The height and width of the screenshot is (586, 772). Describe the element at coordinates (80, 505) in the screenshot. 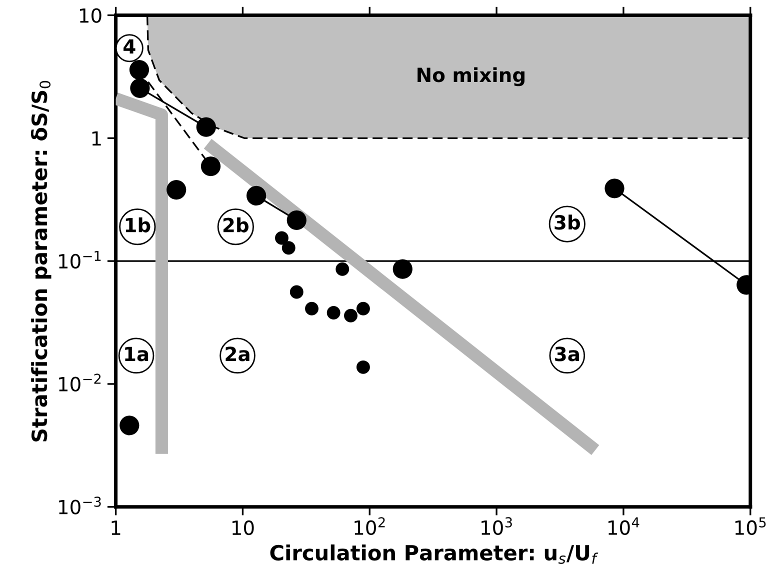

I see `y-tick-label: 10$^{−3}$` at that location.